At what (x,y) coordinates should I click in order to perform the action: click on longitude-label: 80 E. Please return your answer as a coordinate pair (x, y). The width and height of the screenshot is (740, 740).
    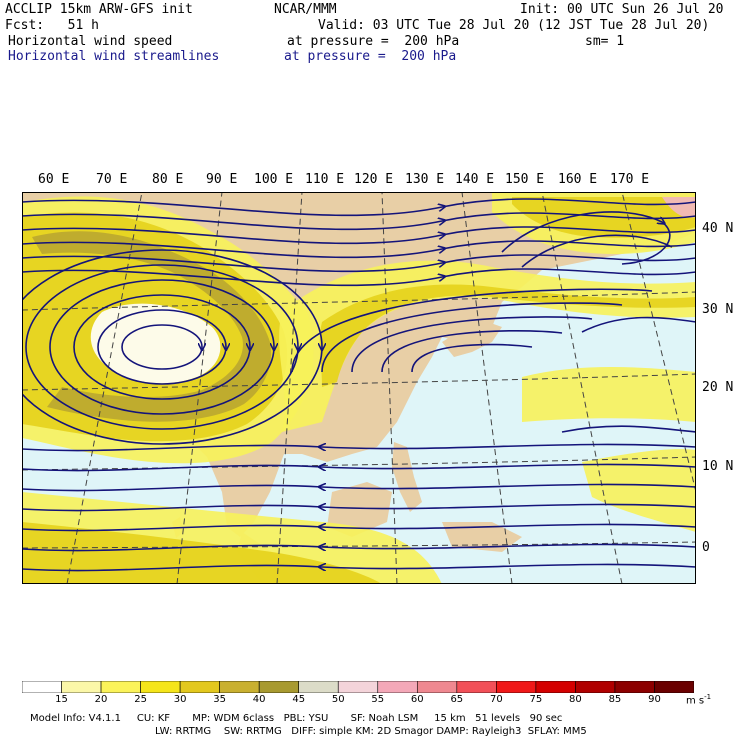
    Looking at the image, I should click on (168, 179).